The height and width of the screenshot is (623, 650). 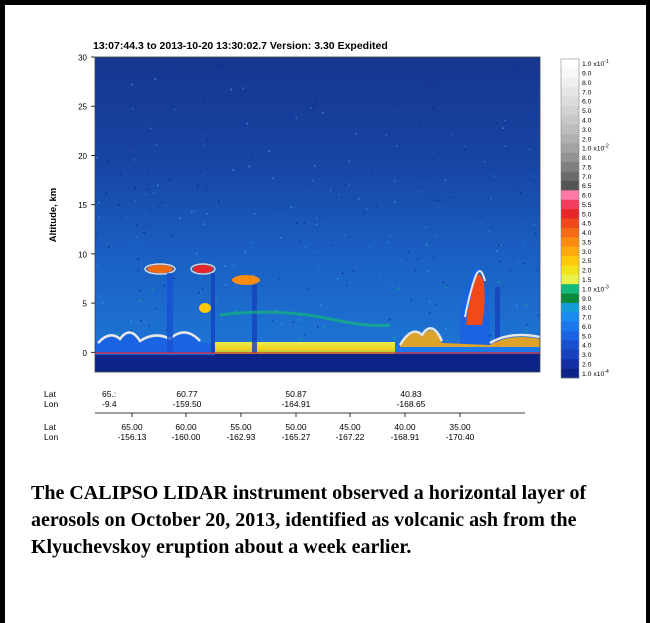 I want to click on surface-band-right, so click(x=467, y=349).